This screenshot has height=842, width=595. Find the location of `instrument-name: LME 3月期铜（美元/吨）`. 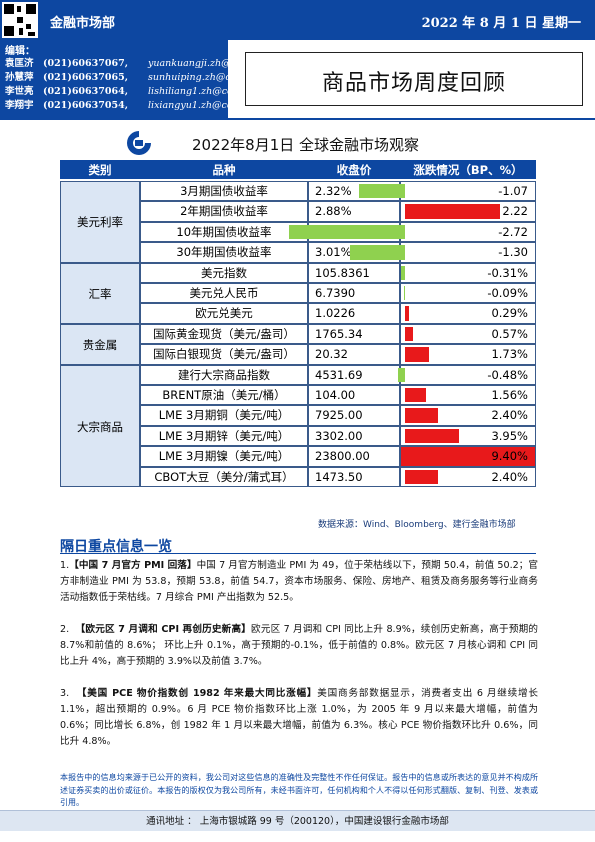

instrument-name: LME 3月期铜（美元/吨） is located at coordinates (224, 415).